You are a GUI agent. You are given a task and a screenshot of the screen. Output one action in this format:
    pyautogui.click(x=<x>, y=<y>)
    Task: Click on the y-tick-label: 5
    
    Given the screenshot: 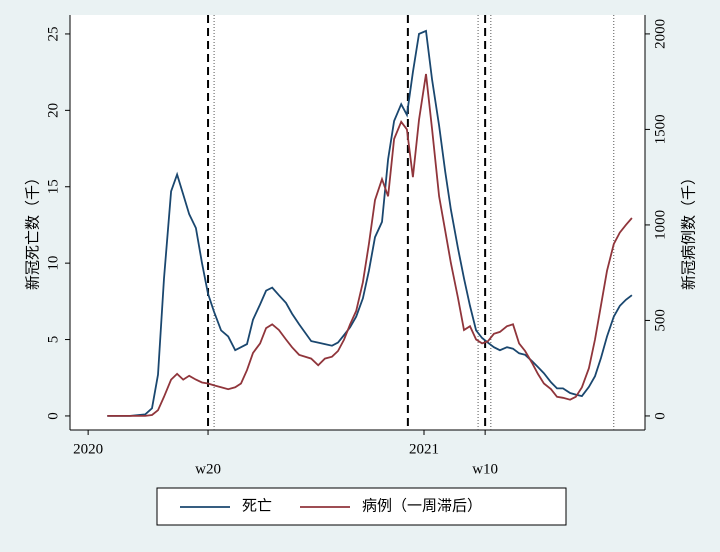 What is the action you would take?
    pyautogui.click(x=53, y=340)
    